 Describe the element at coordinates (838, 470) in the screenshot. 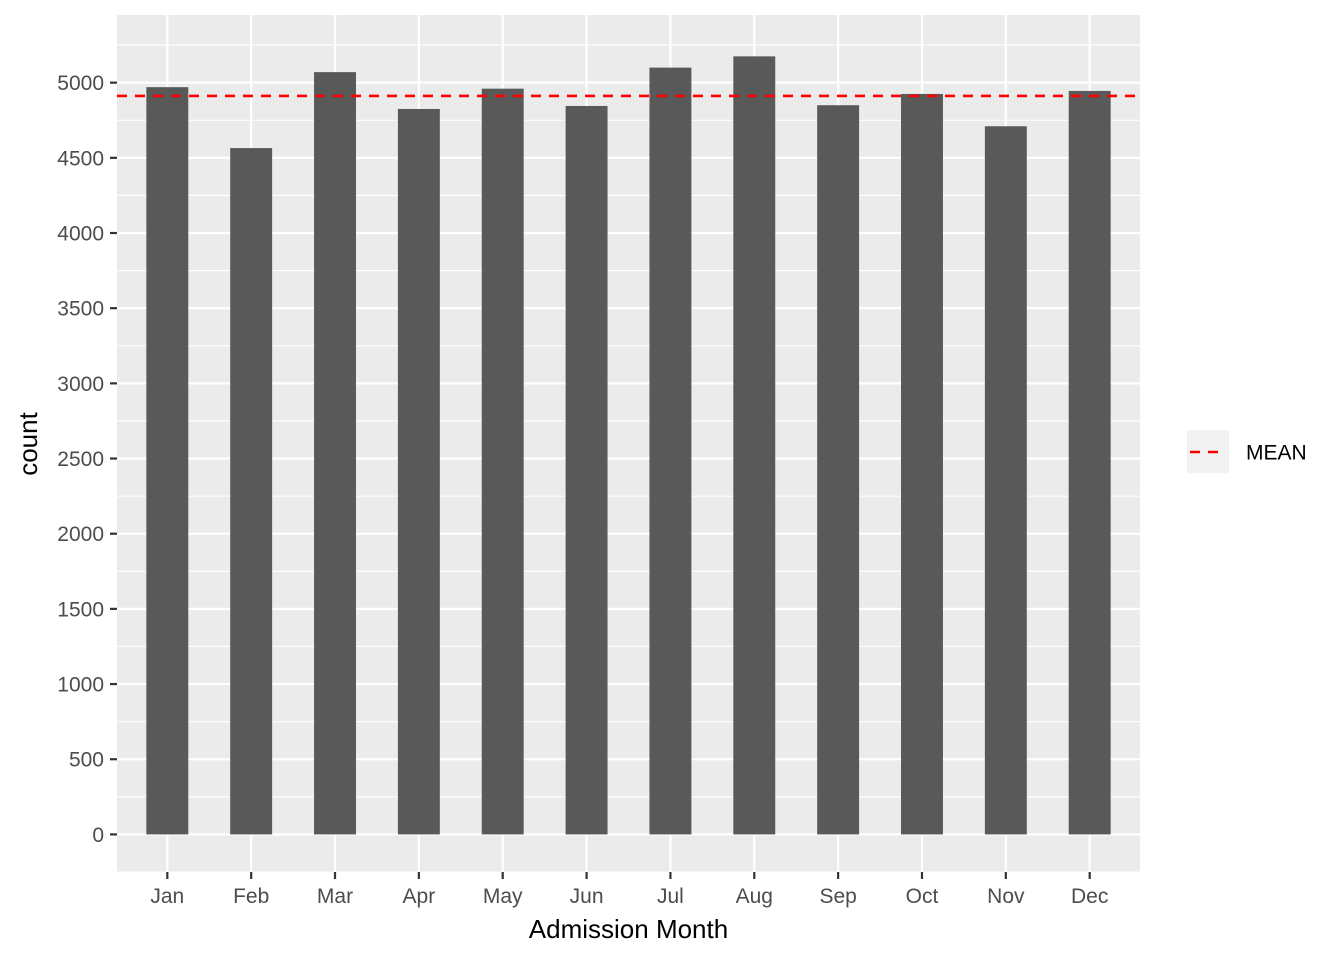

I see `bar-sep` at that location.